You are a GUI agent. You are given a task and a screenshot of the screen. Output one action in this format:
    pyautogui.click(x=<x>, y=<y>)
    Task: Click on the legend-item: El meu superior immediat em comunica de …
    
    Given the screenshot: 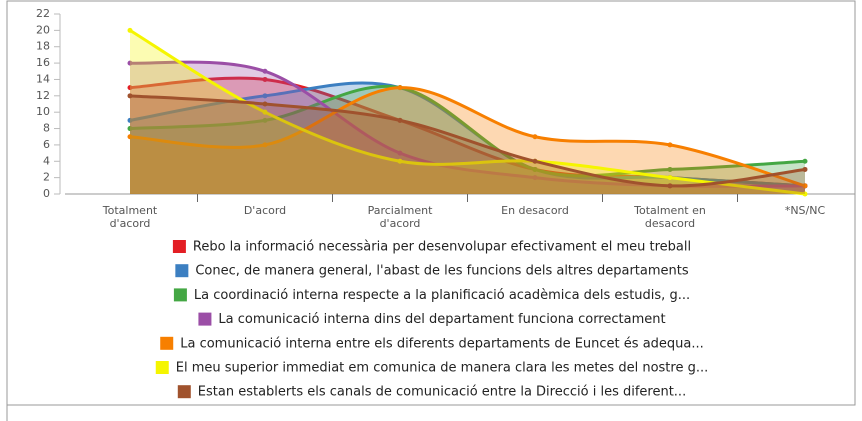 What is the action you would take?
    pyautogui.click(x=431, y=368)
    